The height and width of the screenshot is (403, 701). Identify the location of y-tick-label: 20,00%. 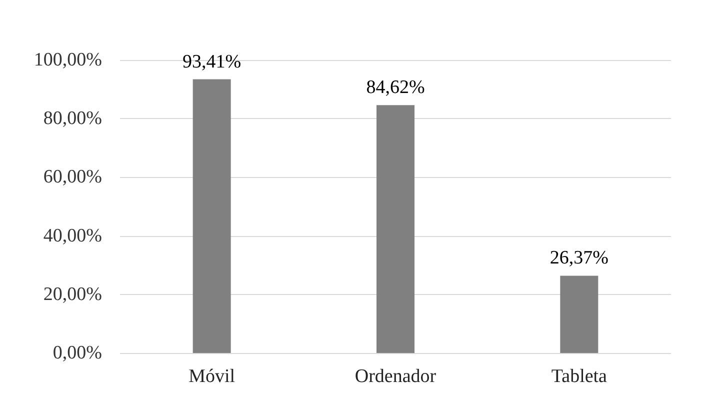
(72, 294).